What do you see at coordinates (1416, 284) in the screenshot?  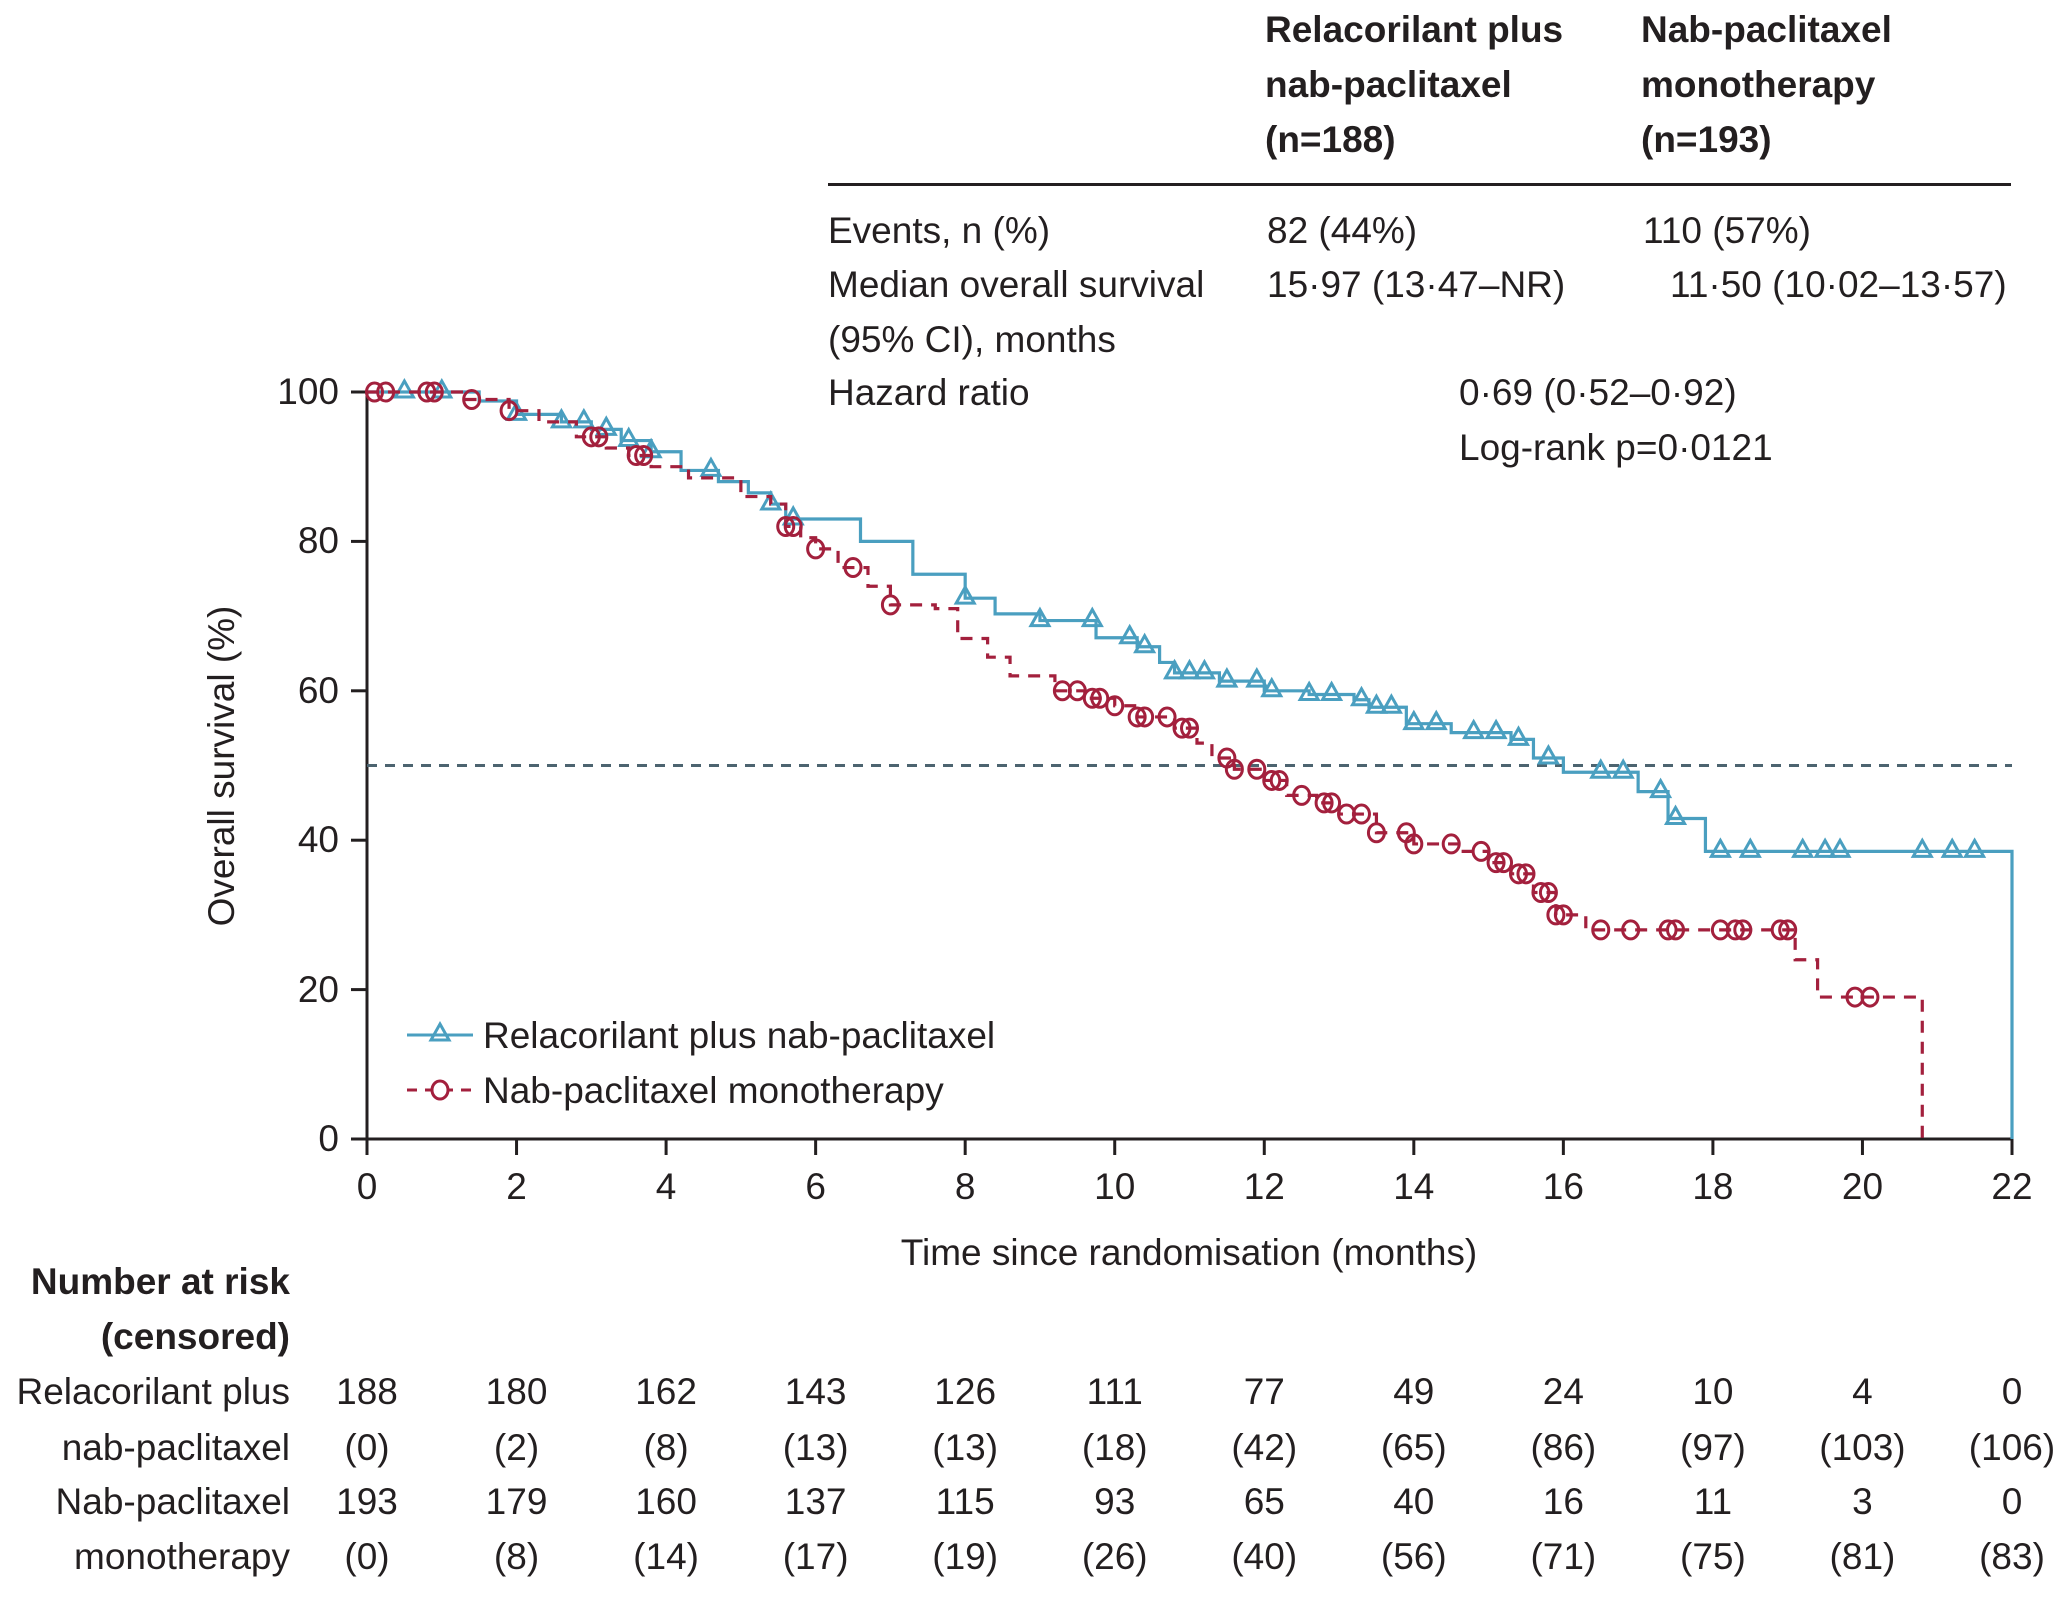 I see `median-relacorilant: 15·97 (13·47–NR)` at bounding box center [1416, 284].